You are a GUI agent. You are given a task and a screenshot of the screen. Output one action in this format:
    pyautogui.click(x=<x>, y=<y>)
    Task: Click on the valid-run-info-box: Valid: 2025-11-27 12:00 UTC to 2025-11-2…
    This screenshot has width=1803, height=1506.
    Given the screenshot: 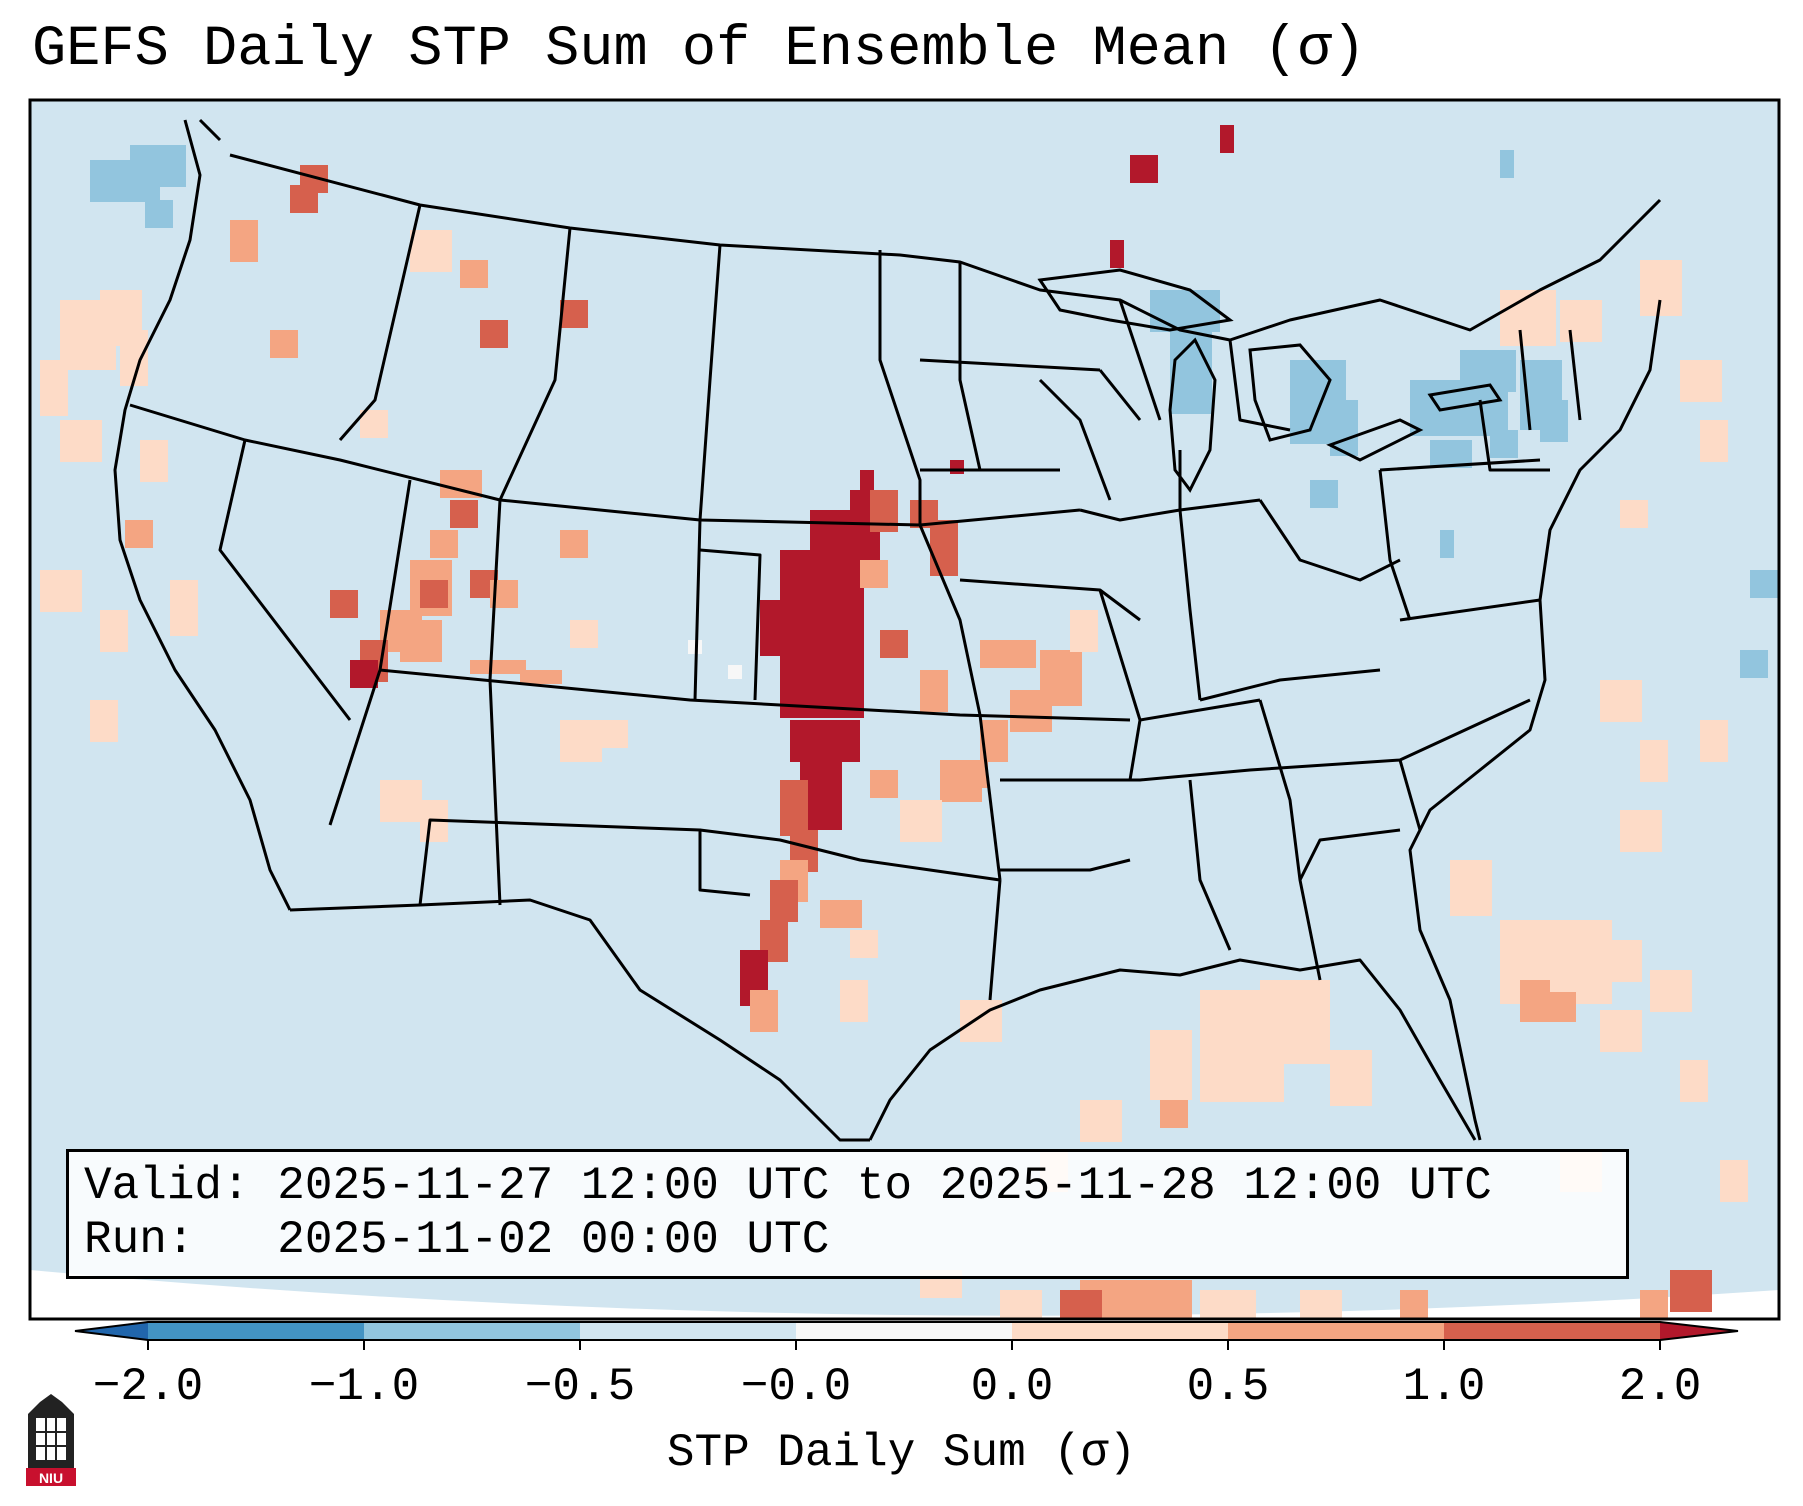 What is the action you would take?
    pyautogui.click(x=847, y=1214)
    